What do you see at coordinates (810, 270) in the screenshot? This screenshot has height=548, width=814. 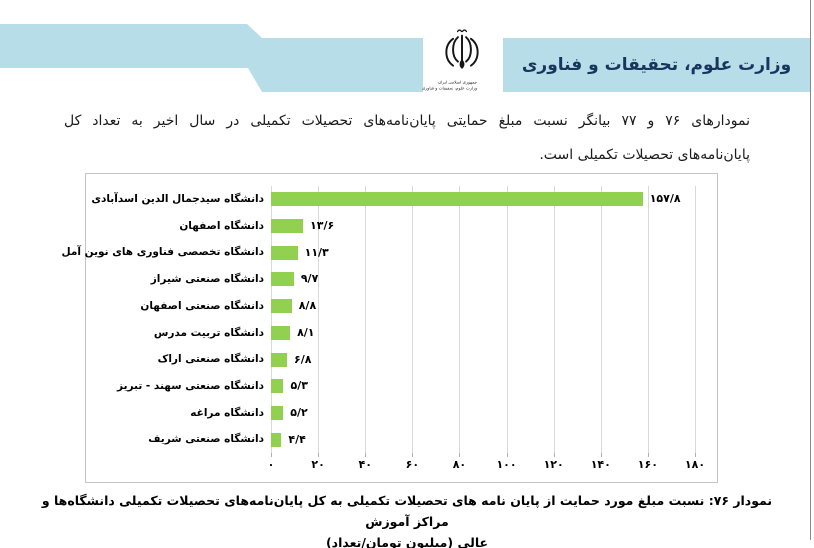 I see `page-edge-line` at bounding box center [810, 270].